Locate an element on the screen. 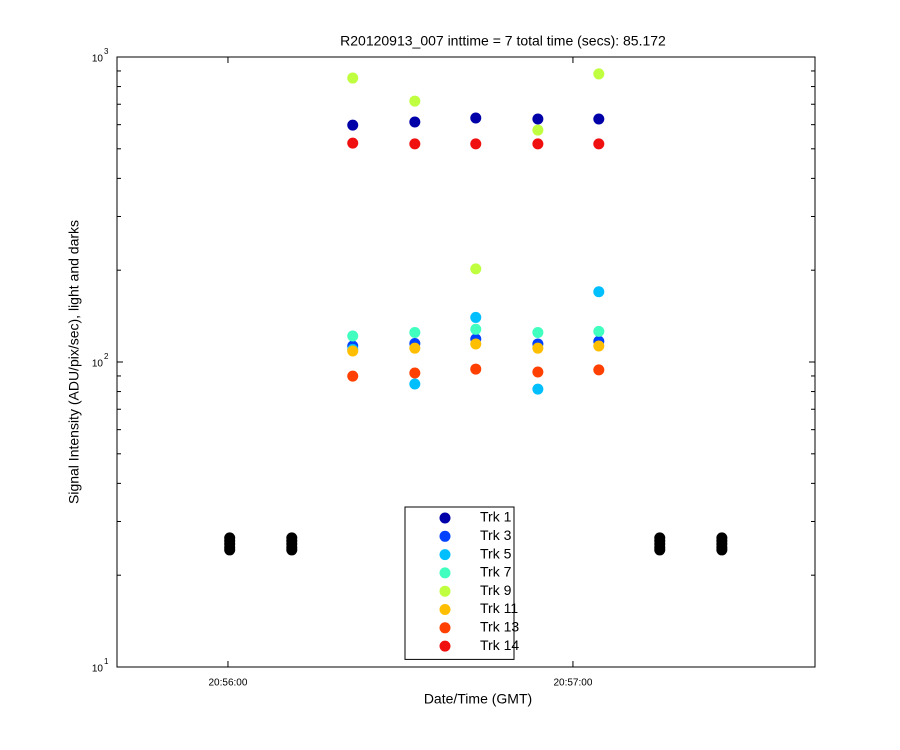  y-tick-exponent: 3 is located at coordinates (106, 51).